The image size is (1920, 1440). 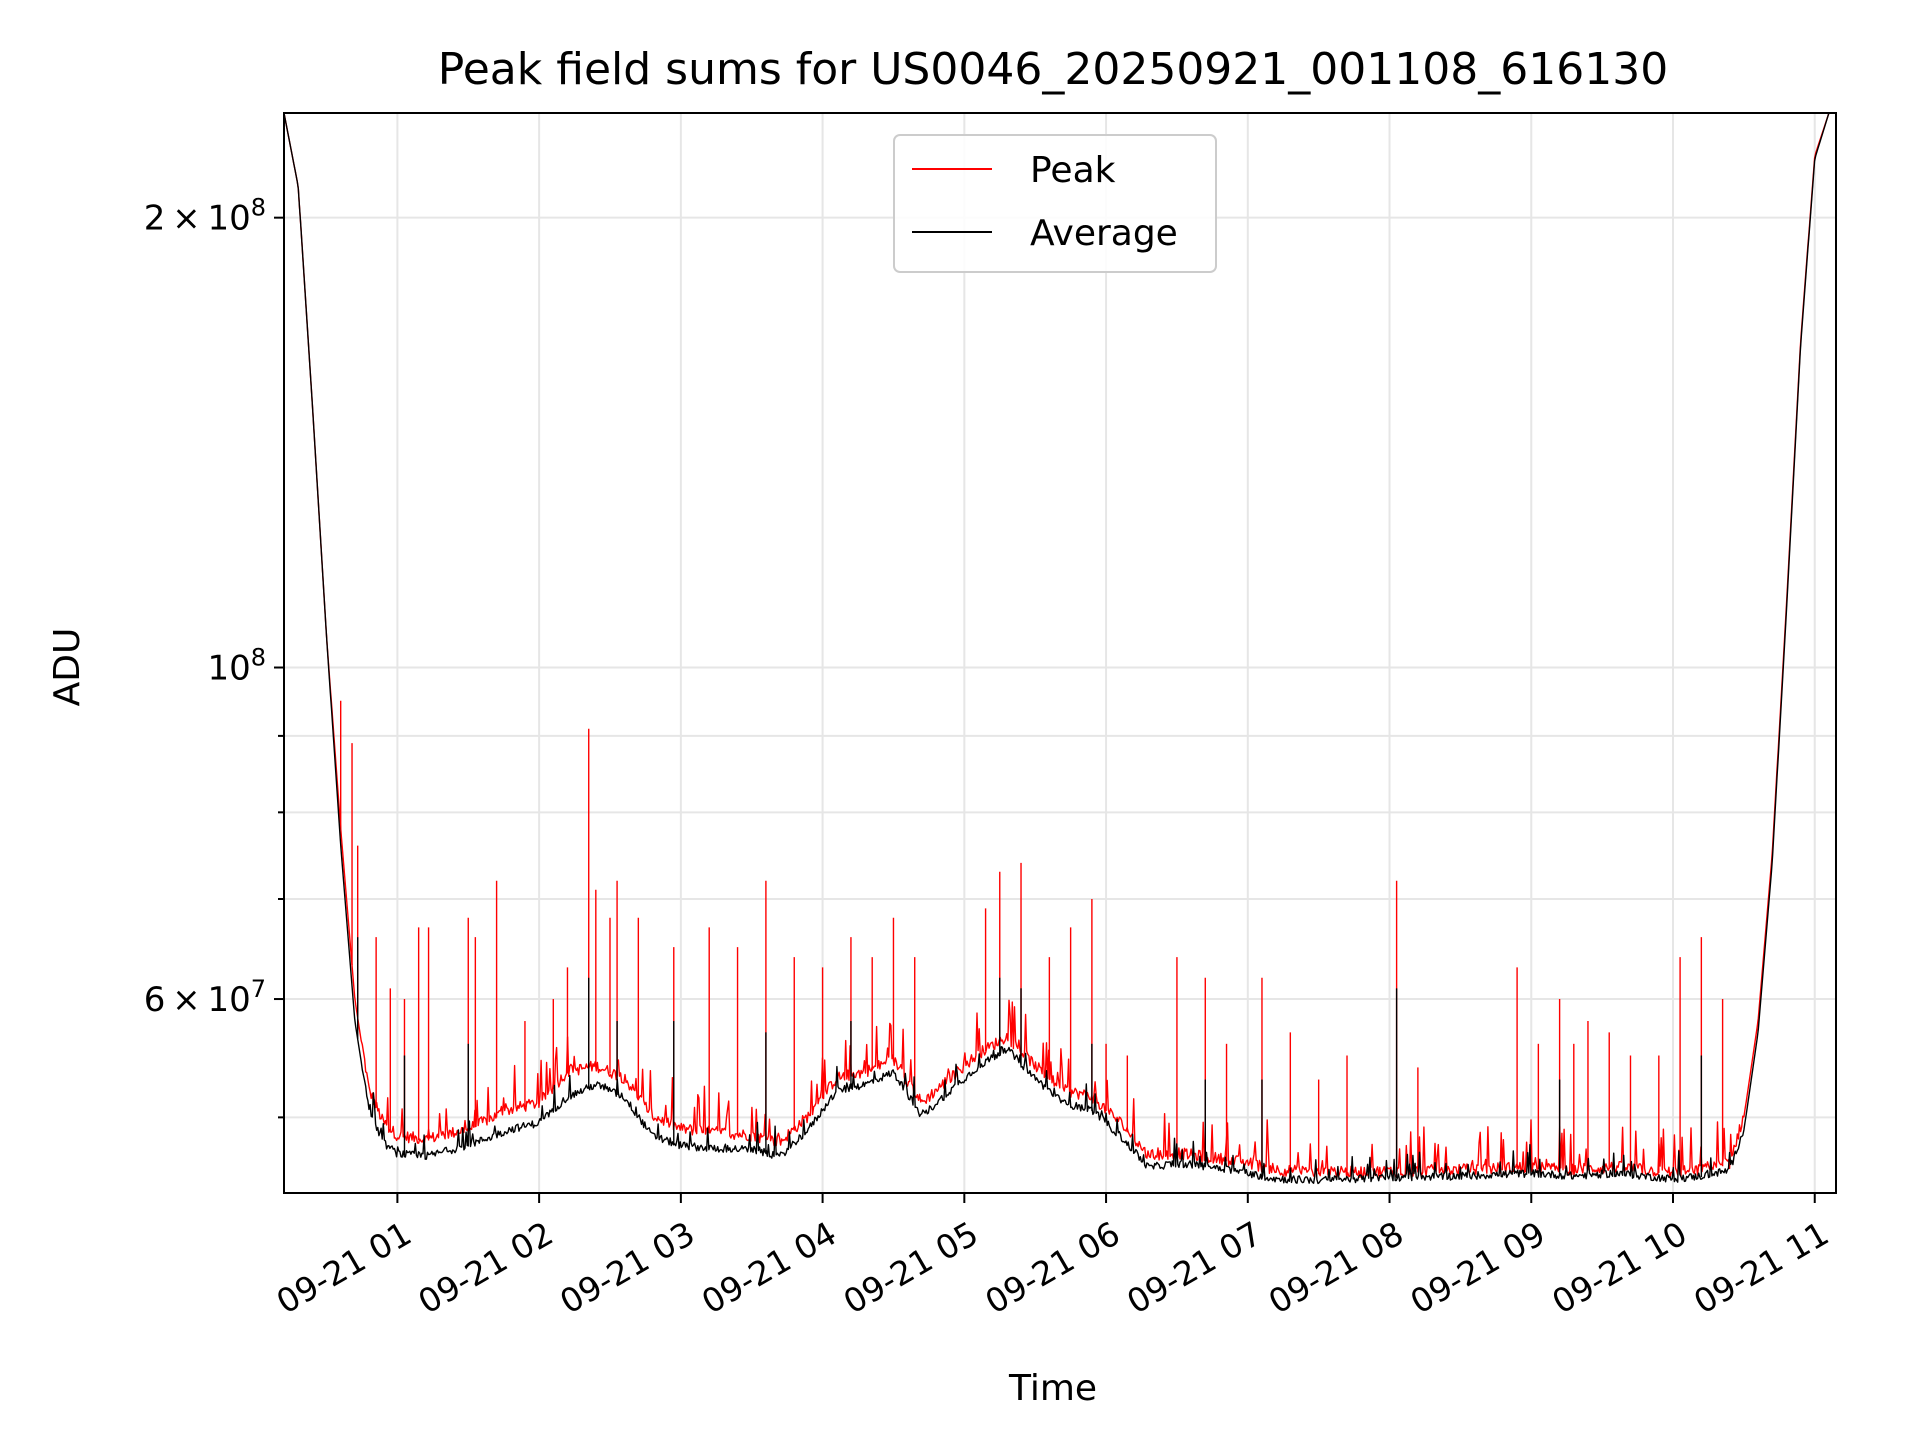 I want to click on y-axis: 6 × 107 108 2 × 108, so click(x=214, y=656).